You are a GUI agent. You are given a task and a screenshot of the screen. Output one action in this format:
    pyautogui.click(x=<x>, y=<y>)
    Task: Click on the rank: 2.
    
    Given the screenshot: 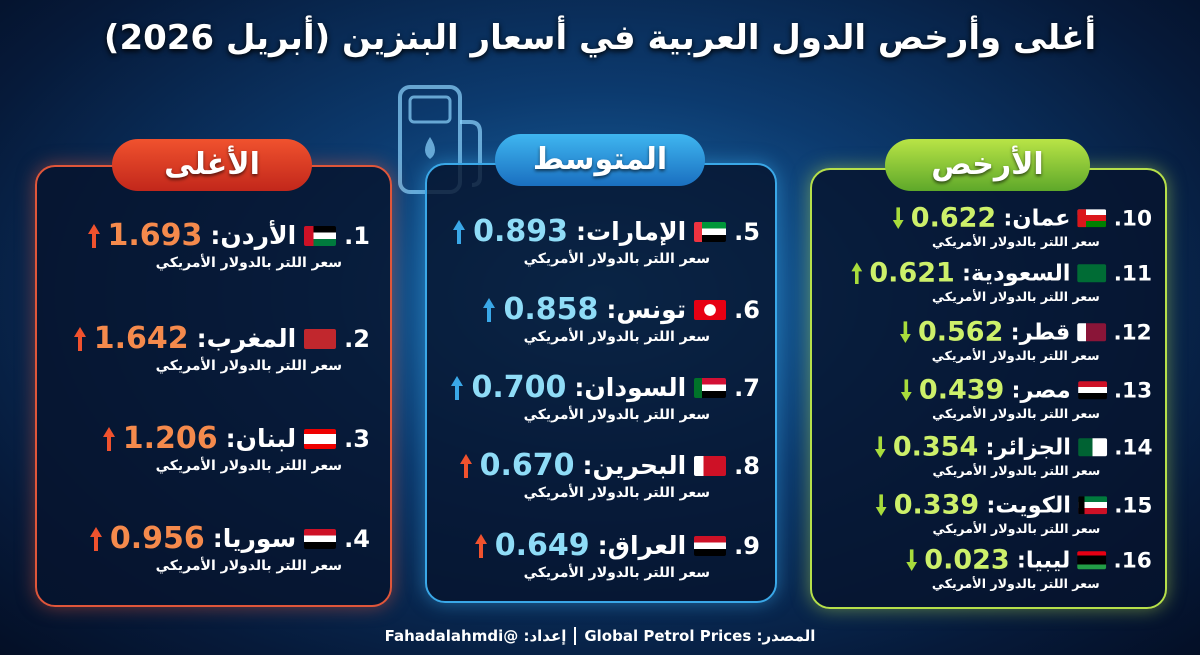 What is the action you would take?
    pyautogui.click(x=357, y=338)
    